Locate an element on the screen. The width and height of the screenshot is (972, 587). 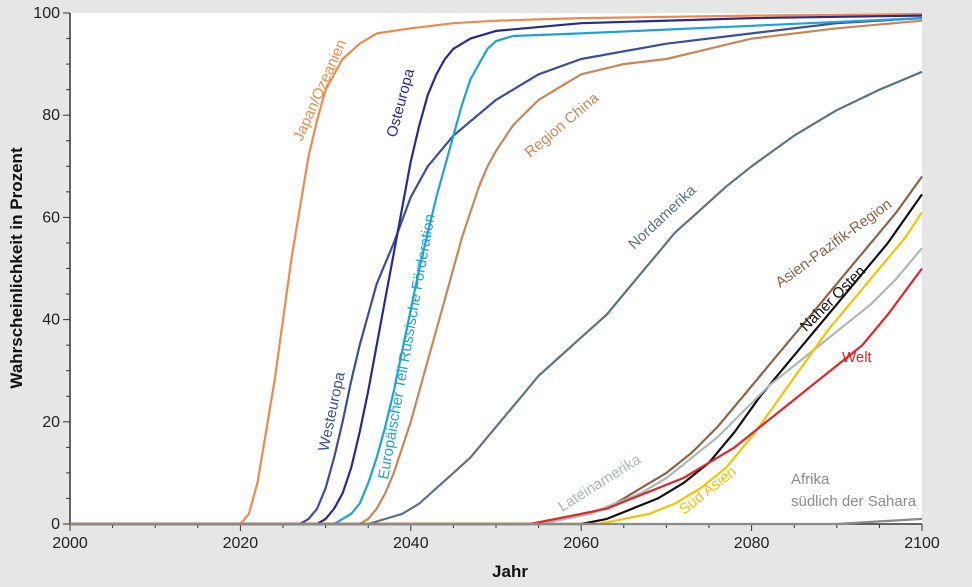
x-tick-label: 2000 is located at coordinates (70, 543).